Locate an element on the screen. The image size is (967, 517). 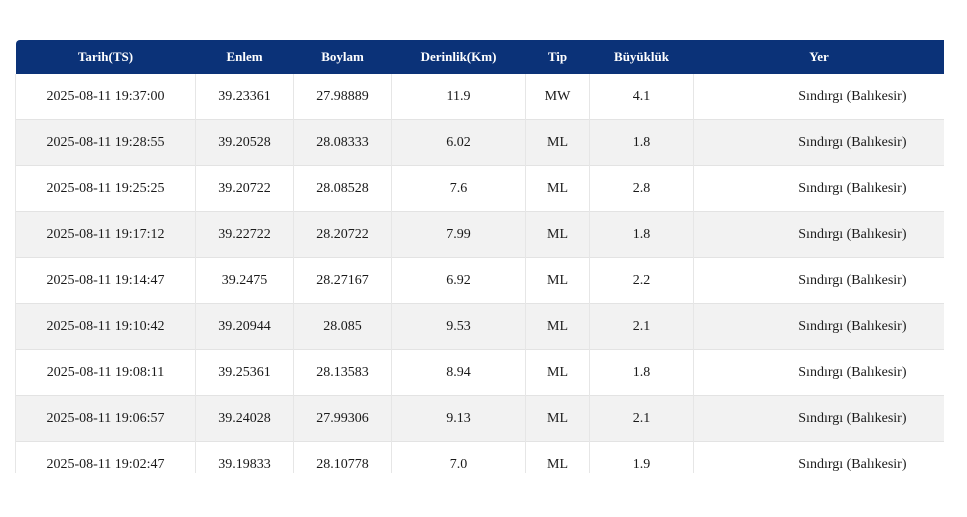
cell-longitude: 28.27167 is located at coordinates (342, 280).